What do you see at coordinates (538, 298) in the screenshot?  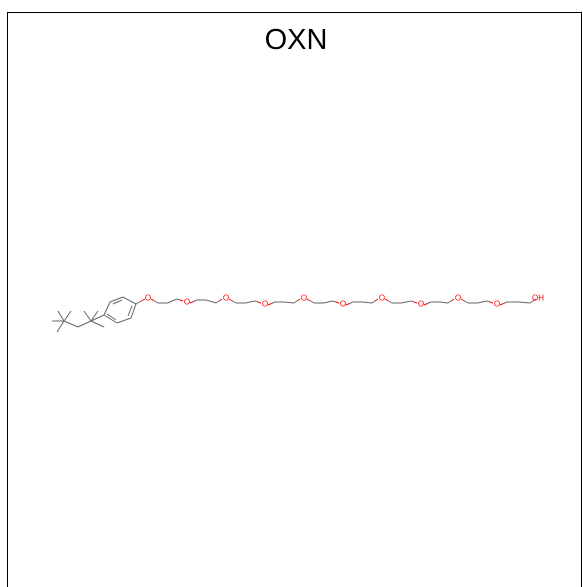 I see `hydroxyl-label: OH` at bounding box center [538, 298].